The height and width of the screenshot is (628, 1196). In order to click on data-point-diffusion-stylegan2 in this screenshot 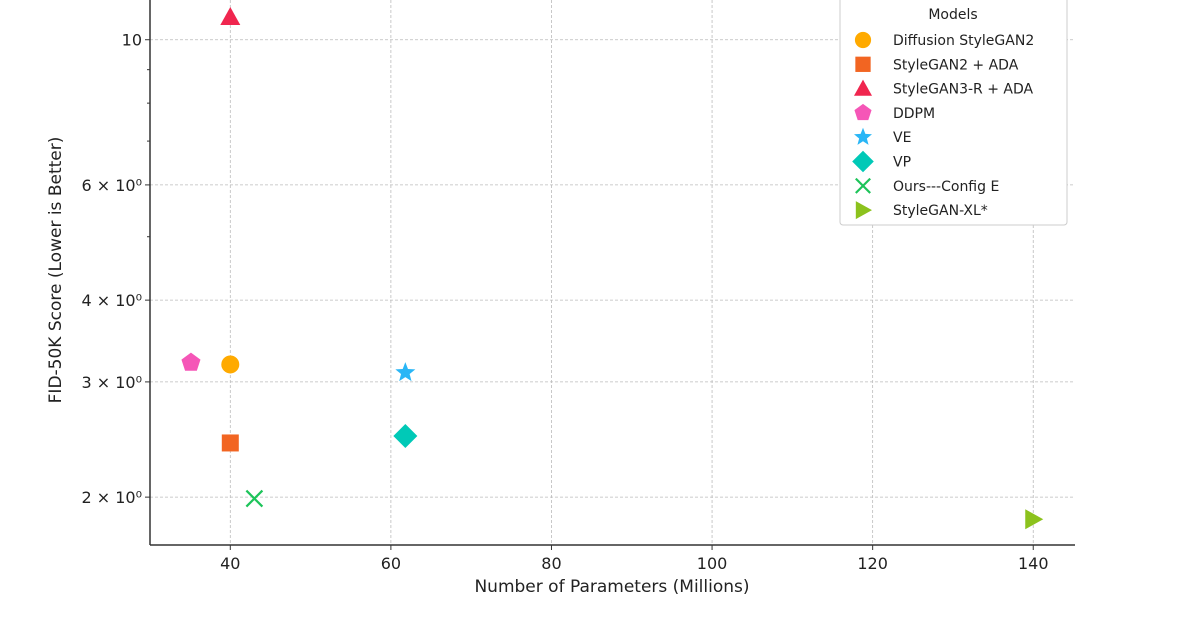, I will do `click(230, 364)`.